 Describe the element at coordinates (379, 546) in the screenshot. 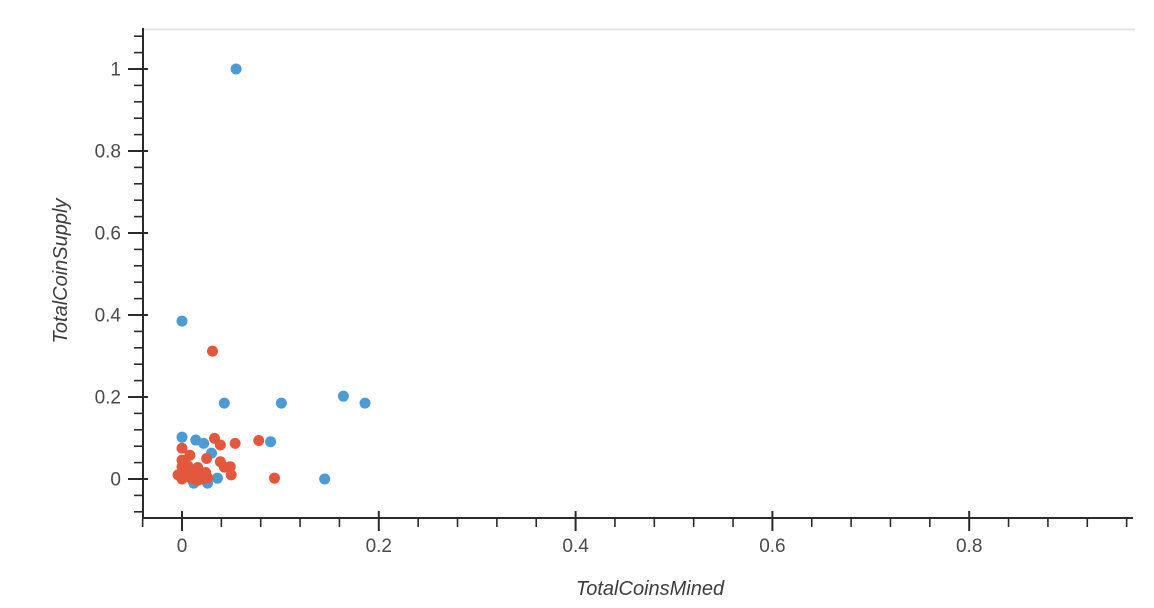

I see `x-tick-label: 0.2` at that location.